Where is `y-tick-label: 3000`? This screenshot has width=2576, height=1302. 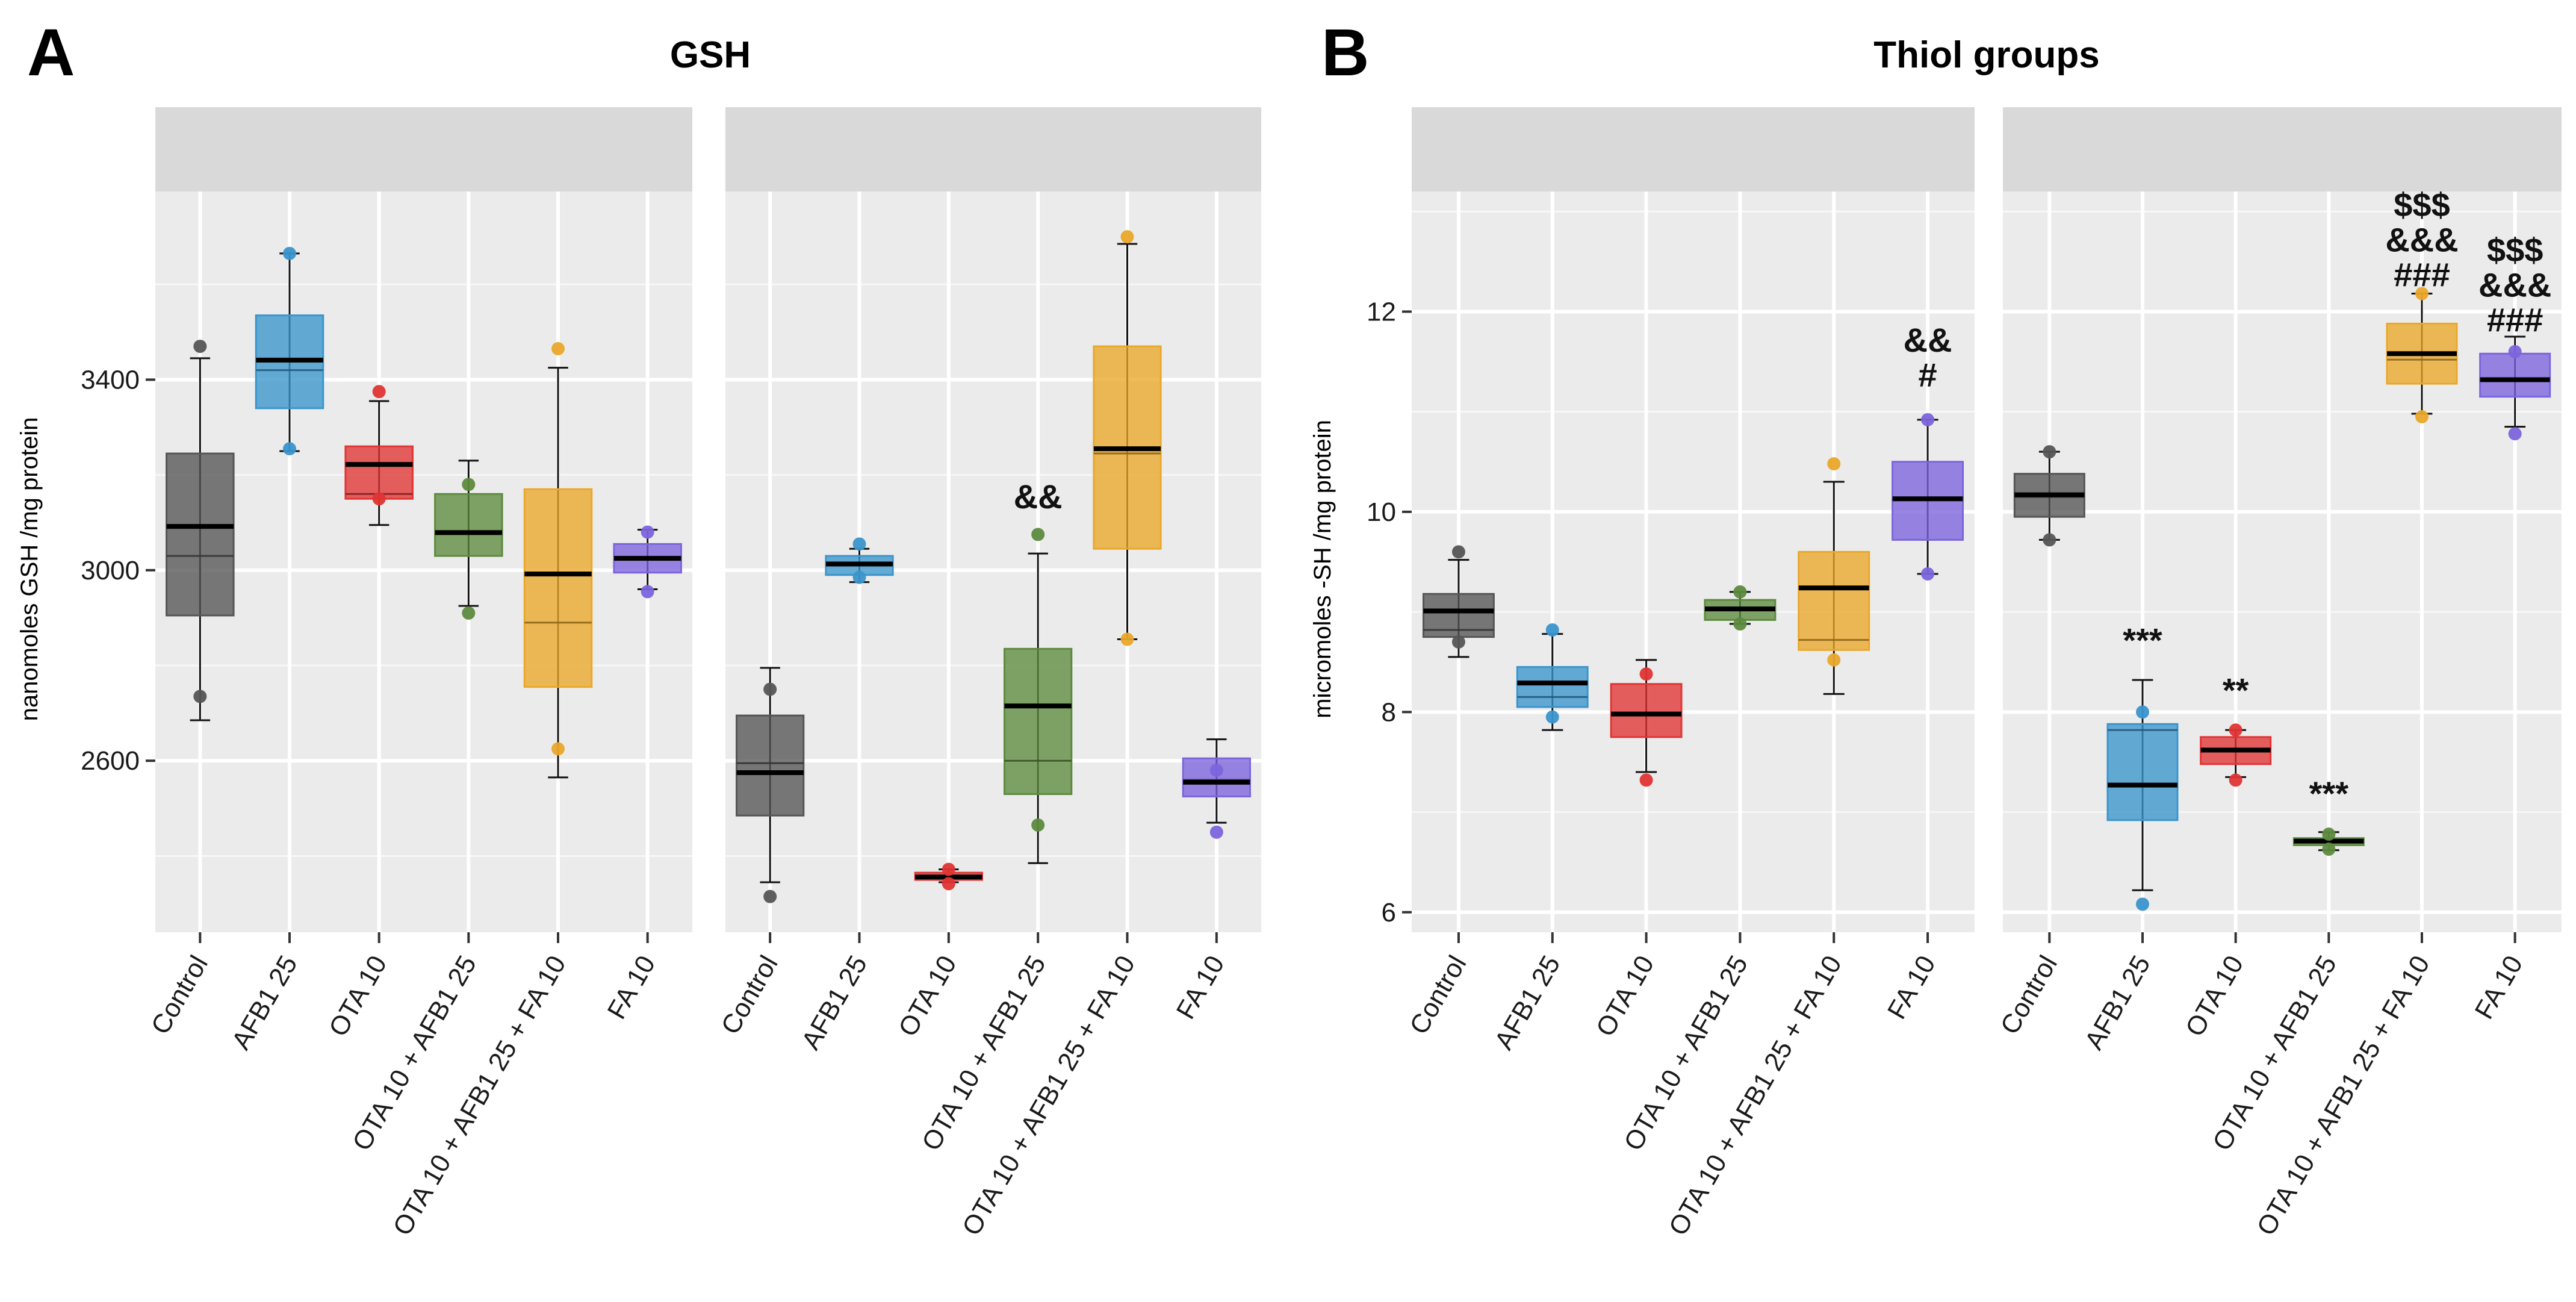
y-tick-label: 3000 is located at coordinates (110, 570).